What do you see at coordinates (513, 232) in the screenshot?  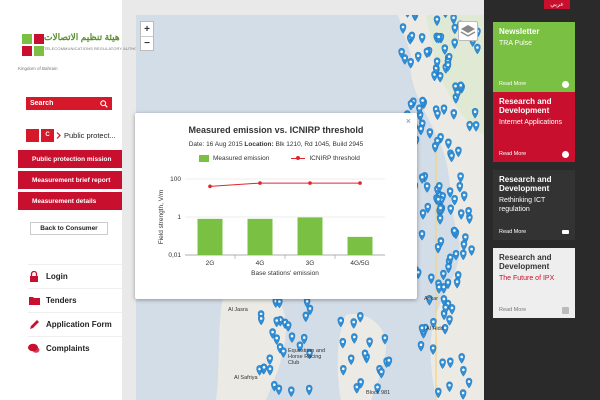 I see `read-more-link: Read More` at bounding box center [513, 232].